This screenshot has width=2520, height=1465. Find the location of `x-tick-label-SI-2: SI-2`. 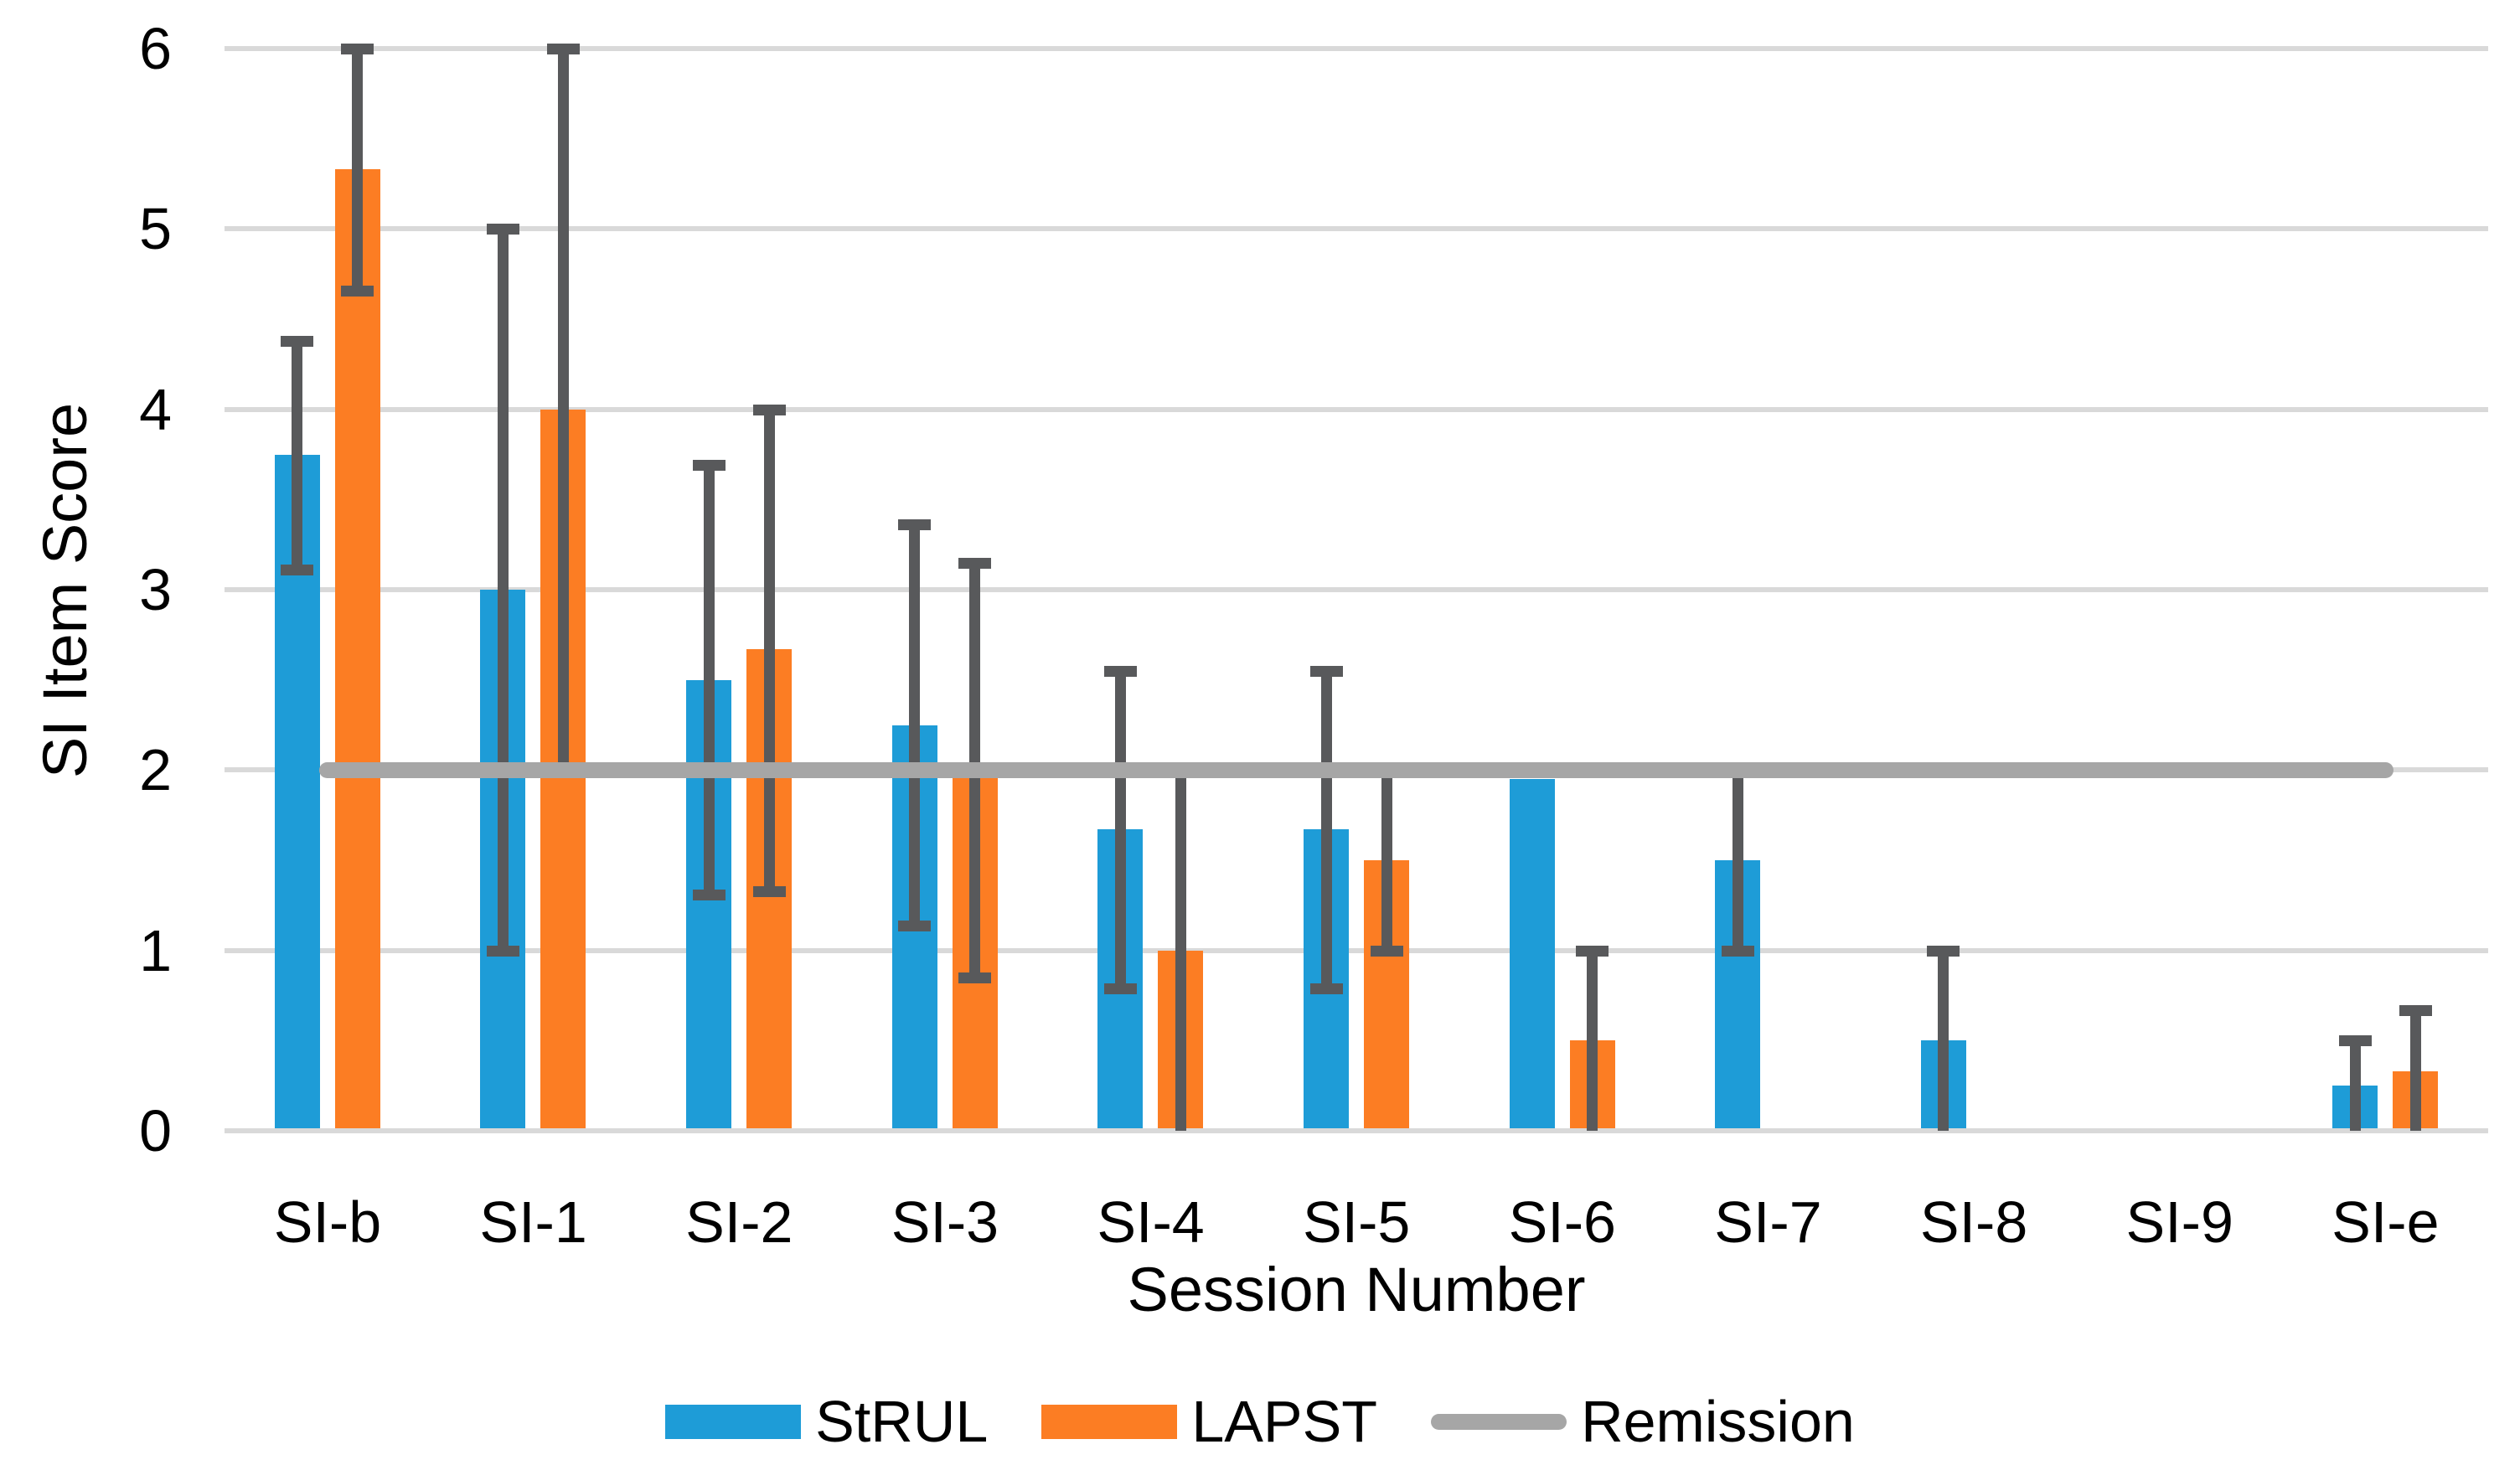

x-tick-label-SI-2: SI-2 is located at coordinates (739, 1222).